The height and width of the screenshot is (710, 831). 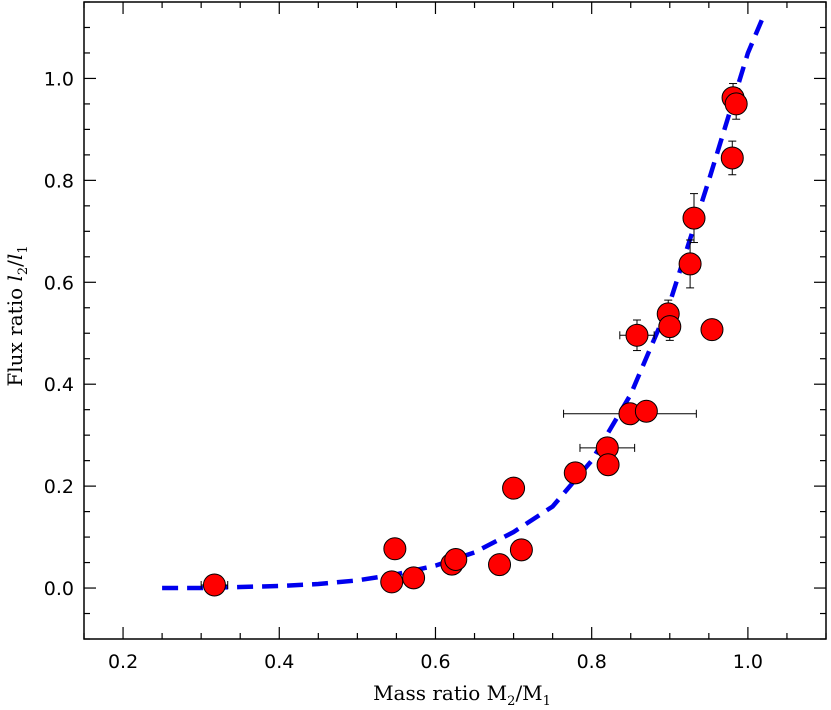 What do you see at coordinates (435, 662) in the screenshot?
I see `x-tick-label: 0.6` at bounding box center [435, 662].